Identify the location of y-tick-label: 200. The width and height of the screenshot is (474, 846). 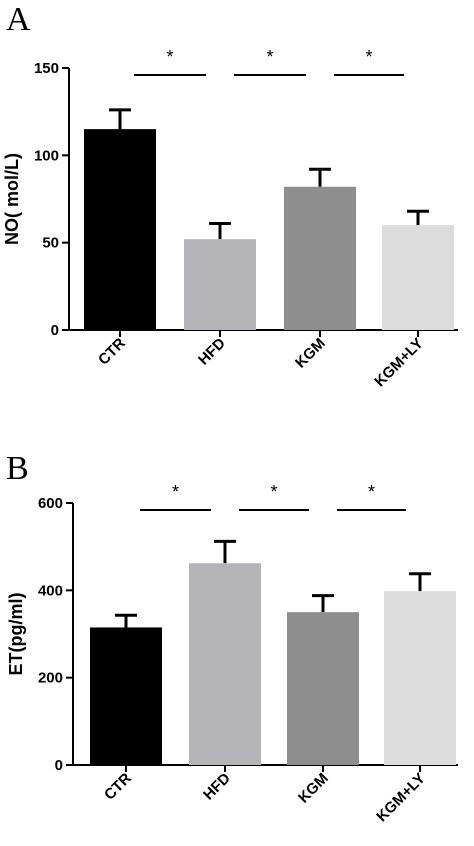
(50, 678).